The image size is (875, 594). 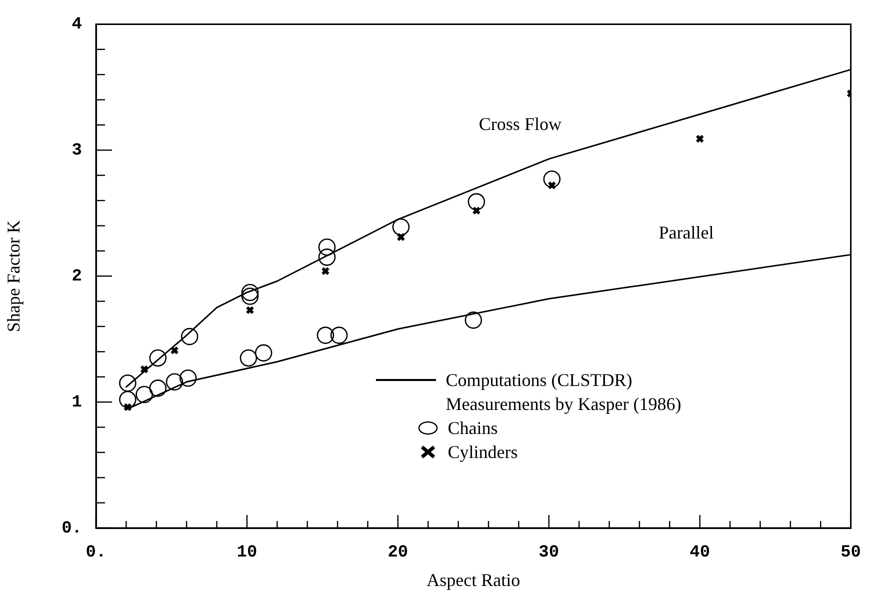 What do you see at coordinates (686, 232) in the screenshot?
I see `annotation: Parallel` at bounding box center [686, 232].